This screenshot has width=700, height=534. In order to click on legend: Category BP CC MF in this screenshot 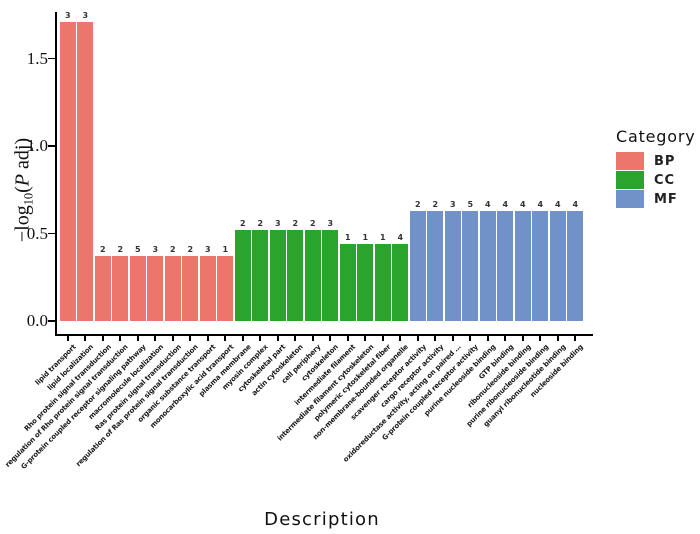, I will do `click(656, 168)`.